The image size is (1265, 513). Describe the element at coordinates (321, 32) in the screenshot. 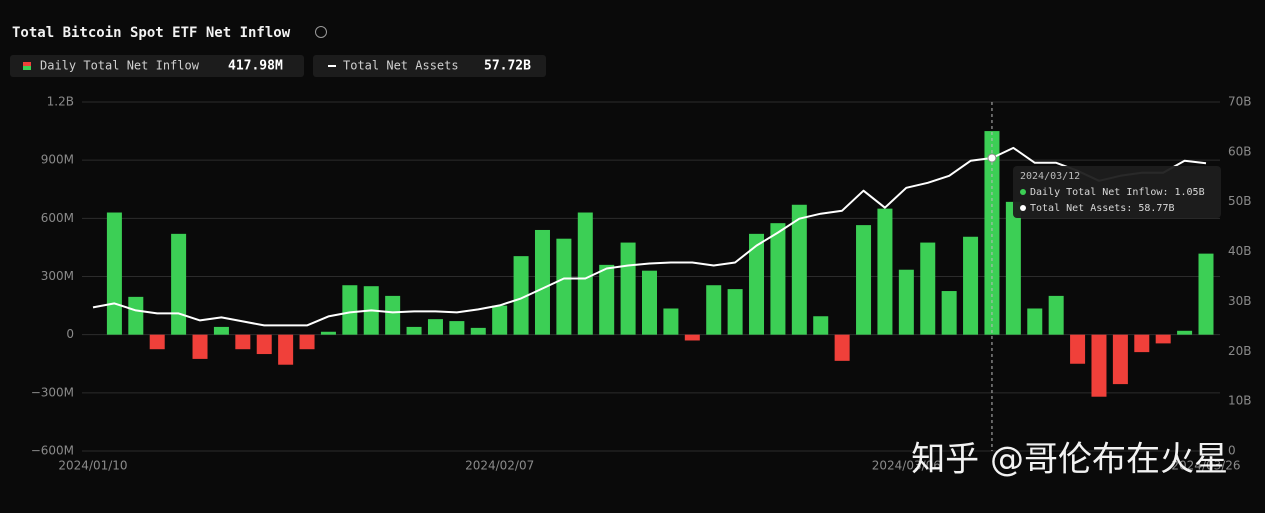

I see `info-icon` at that location.